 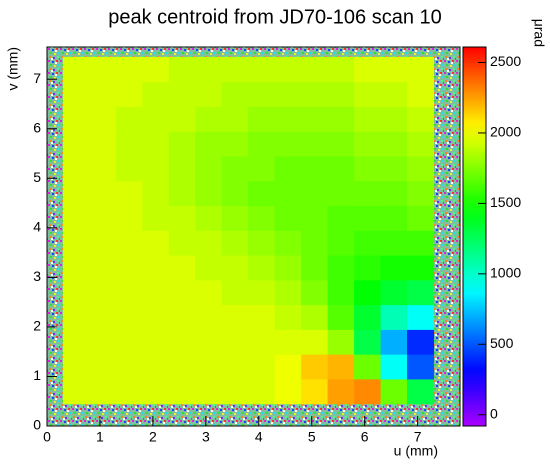 What do you see at coordinates (505, 61) in the screenshot?
I see `colorbar-tick-label: 2500` at bounding box center [505, 61].